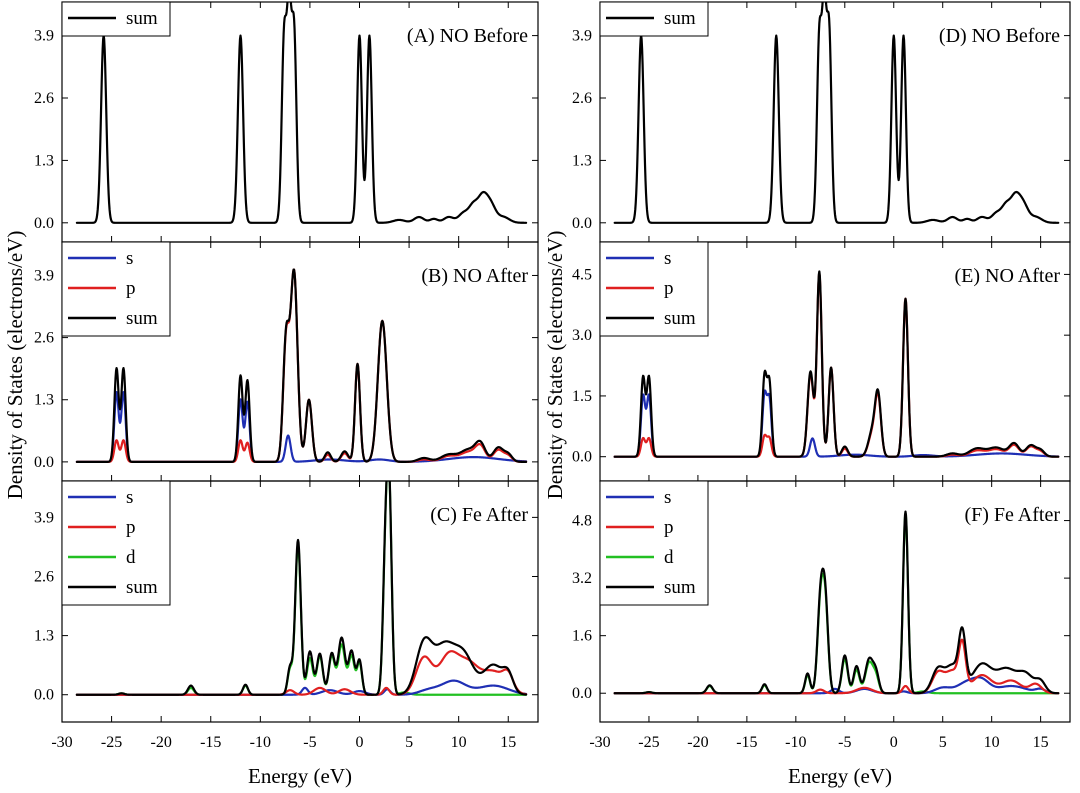 The image size is (1080, 793). Describe the element at coordinates (260, 742) in the screenshot. I see `x-tick-label-C: -10` at that location.